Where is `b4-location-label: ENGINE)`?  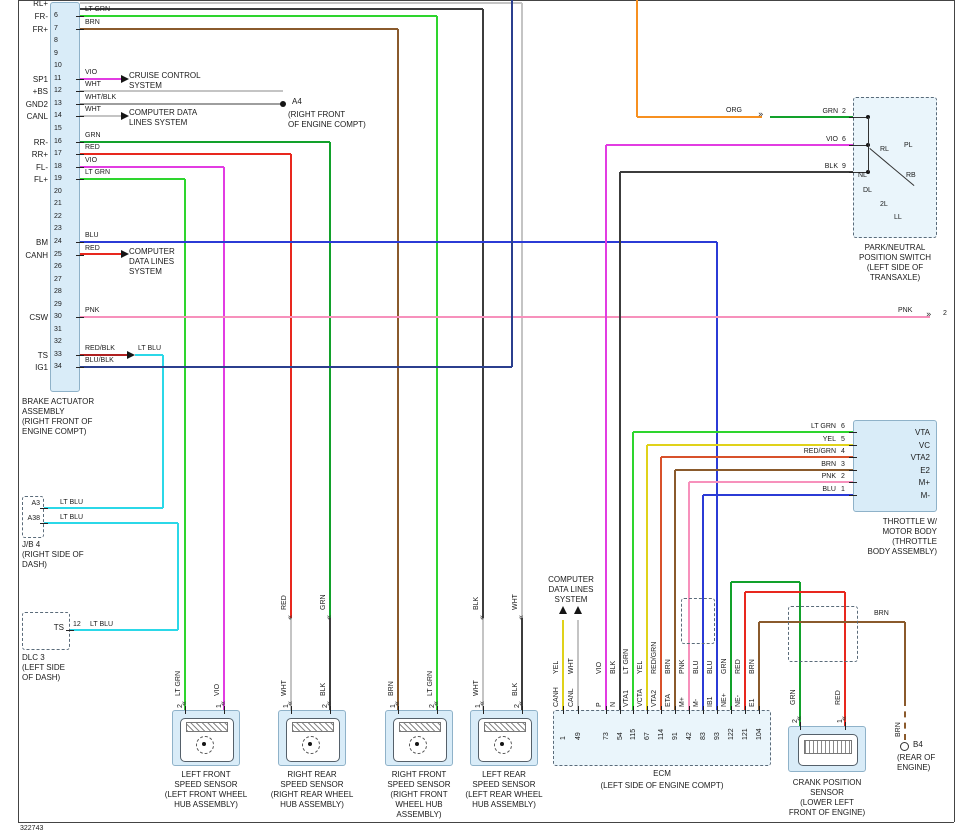 b4-location-label: ENGINE) is located at coordinates (914, 767).